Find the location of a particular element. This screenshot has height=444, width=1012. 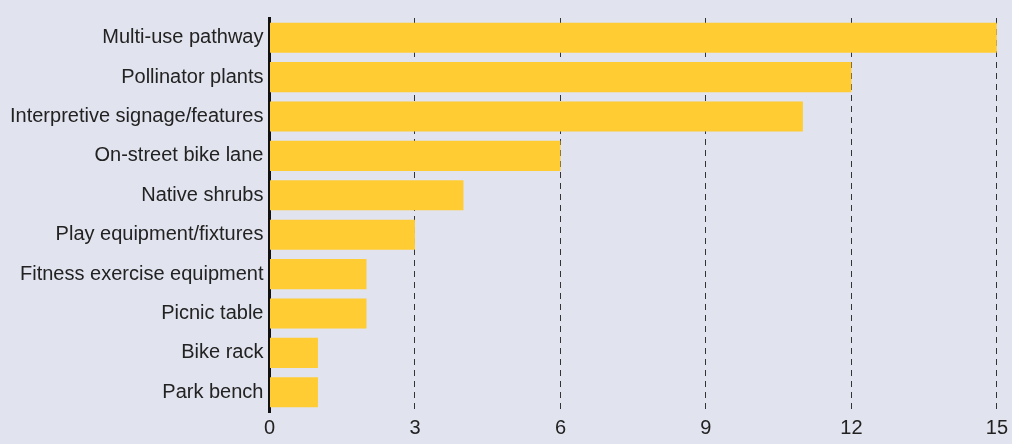

y-tick-label: Native shrubs is located at coordinates (202, 193).